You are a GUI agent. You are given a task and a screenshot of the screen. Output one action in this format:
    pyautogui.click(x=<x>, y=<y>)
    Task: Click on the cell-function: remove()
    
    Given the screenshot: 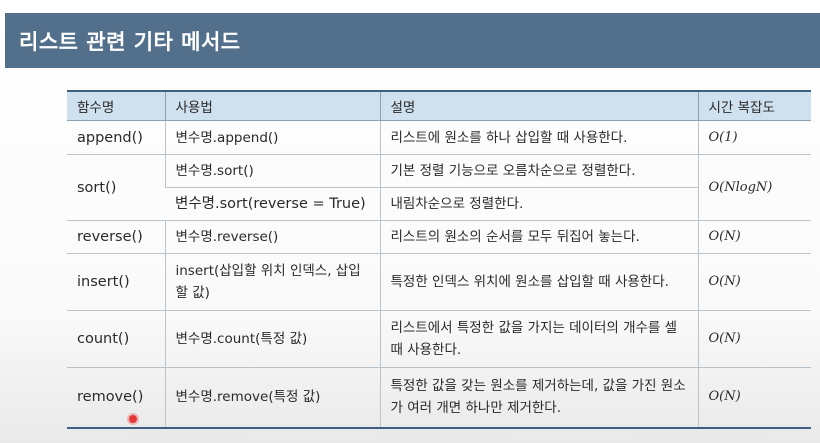 What is the action you would take?
    pyautogui.click(x=116, y=398)
    